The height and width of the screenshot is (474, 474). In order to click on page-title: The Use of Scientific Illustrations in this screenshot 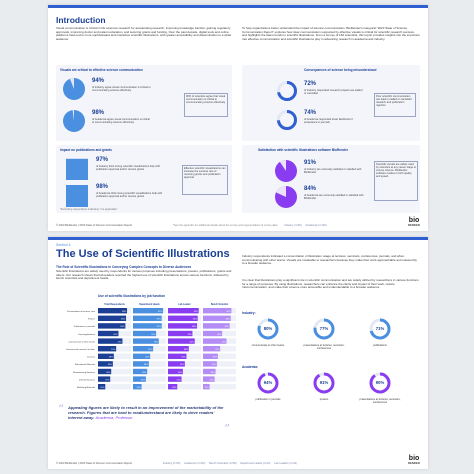, I will do `click(143, 254)`.